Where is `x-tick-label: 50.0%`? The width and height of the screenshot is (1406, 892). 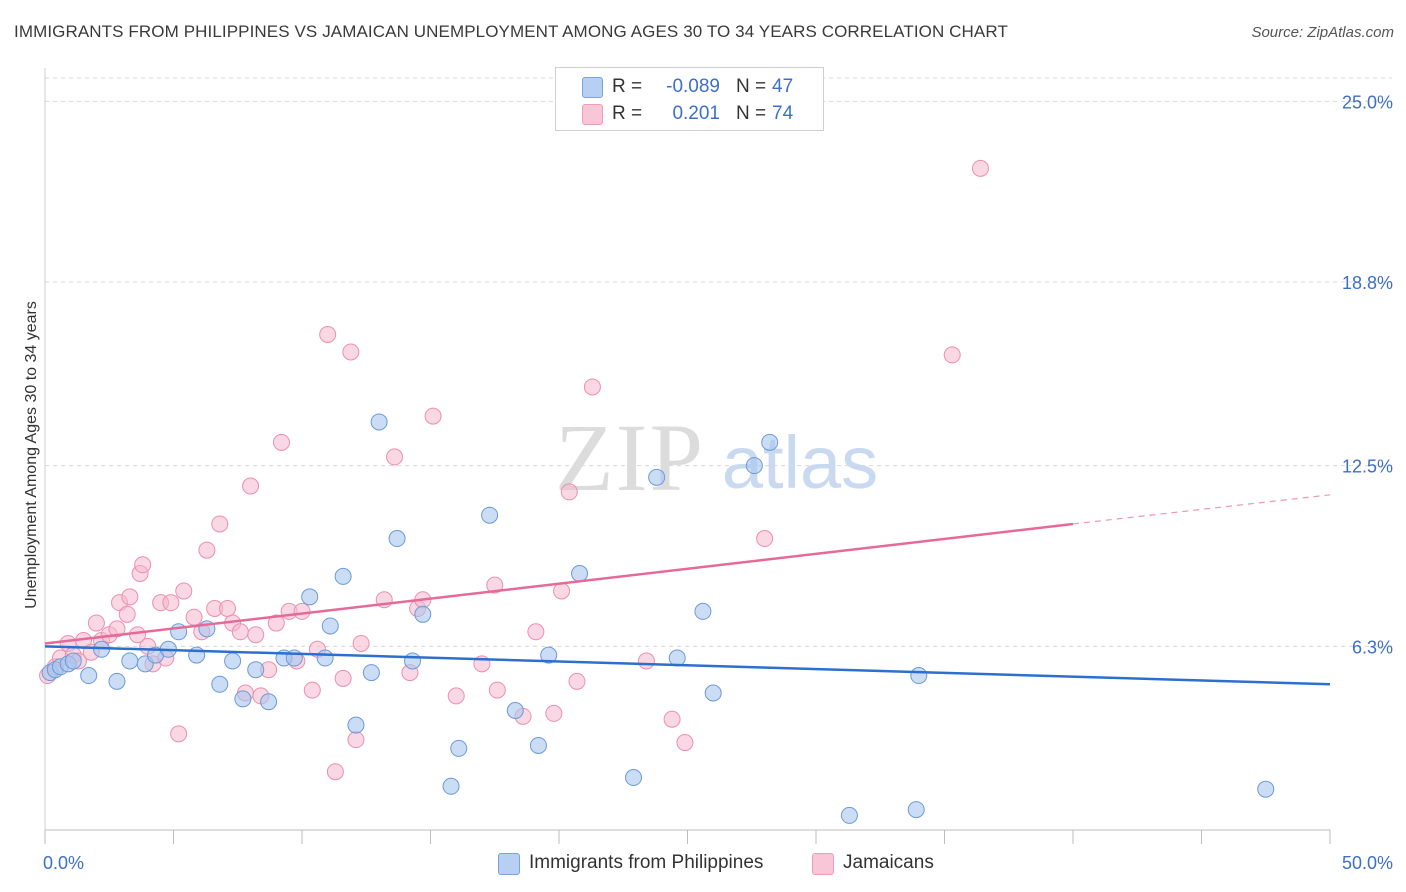
x-tick-label: 50.0% is located at coordinates (1367, 863).